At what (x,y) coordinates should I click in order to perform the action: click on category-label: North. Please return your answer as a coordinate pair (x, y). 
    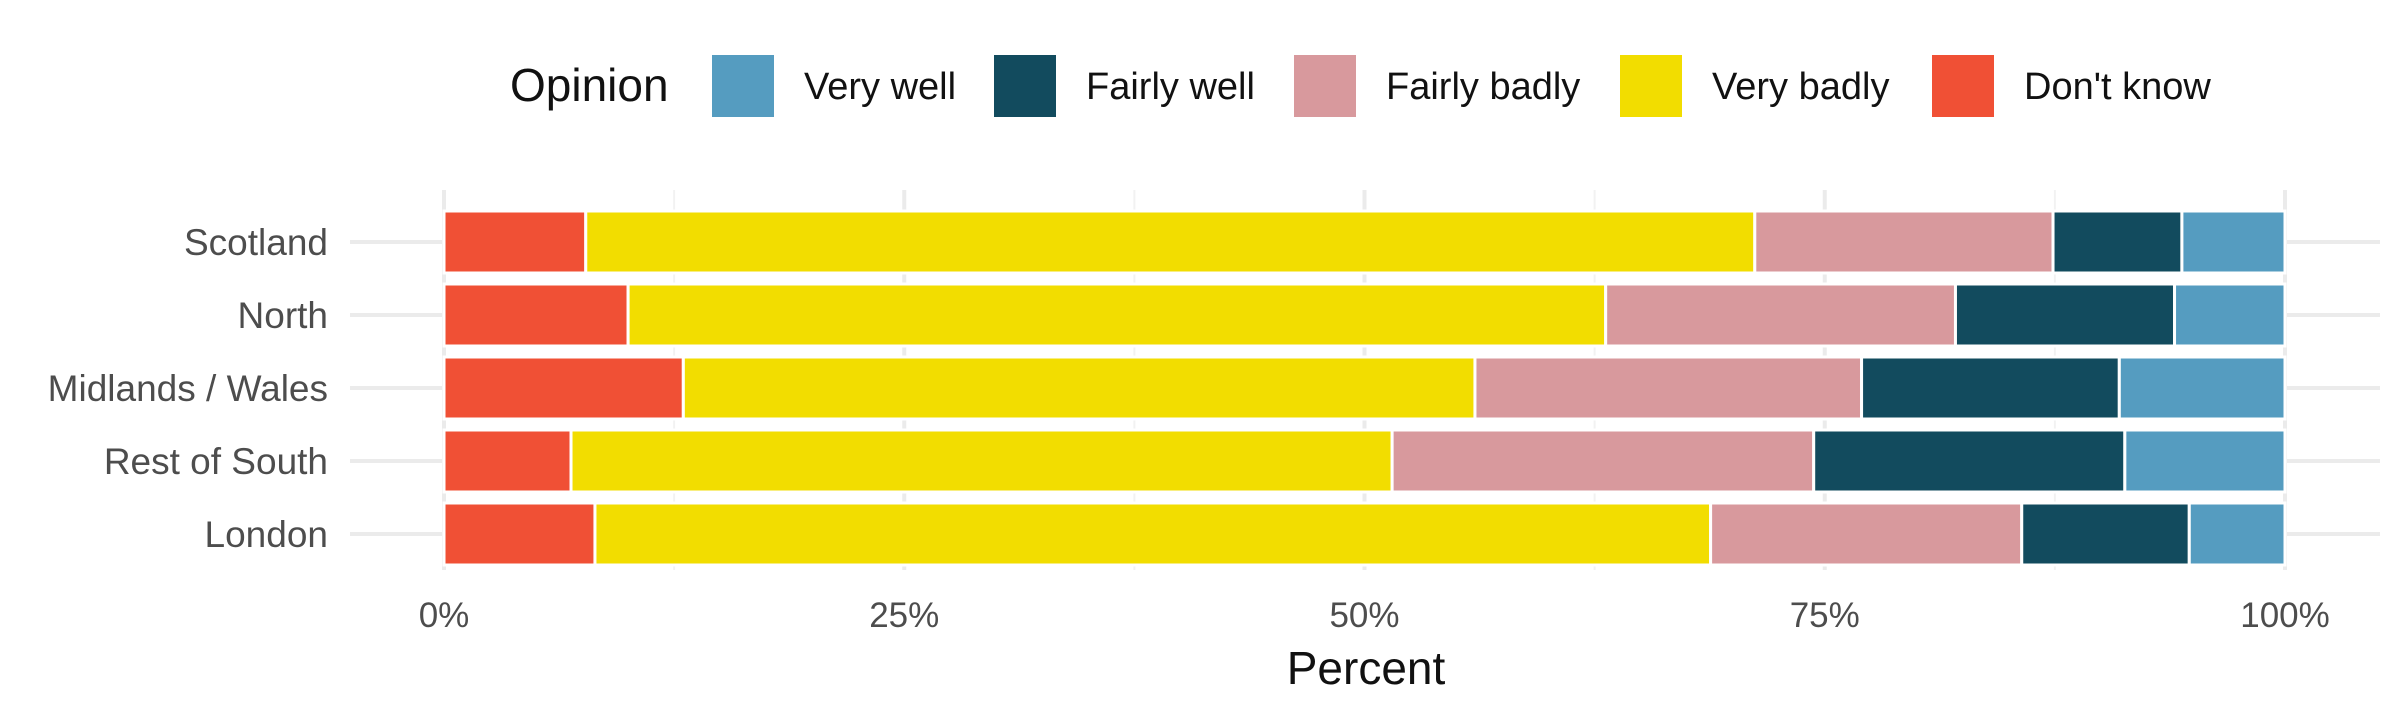
    Looking at the image, I should click on (283, 315).